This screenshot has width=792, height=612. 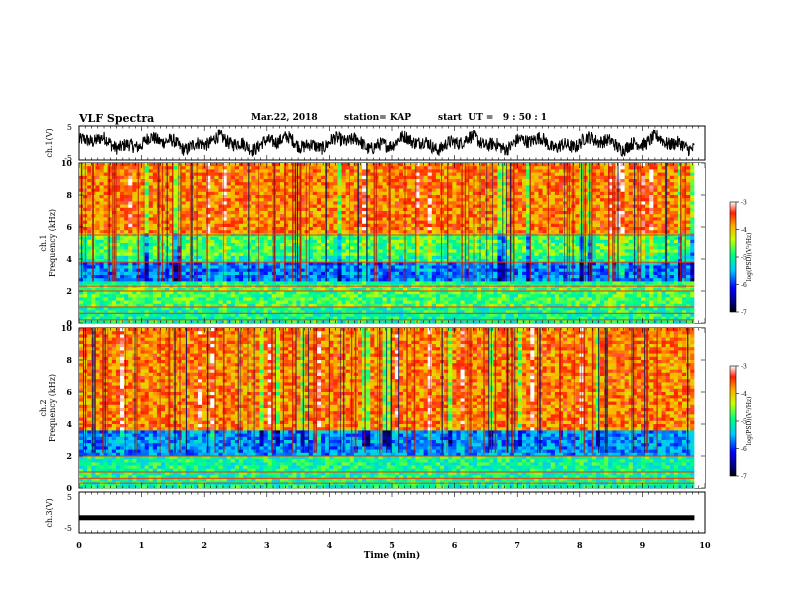 I want to click on x-tick-label: 10, so click(x=705, y=545).